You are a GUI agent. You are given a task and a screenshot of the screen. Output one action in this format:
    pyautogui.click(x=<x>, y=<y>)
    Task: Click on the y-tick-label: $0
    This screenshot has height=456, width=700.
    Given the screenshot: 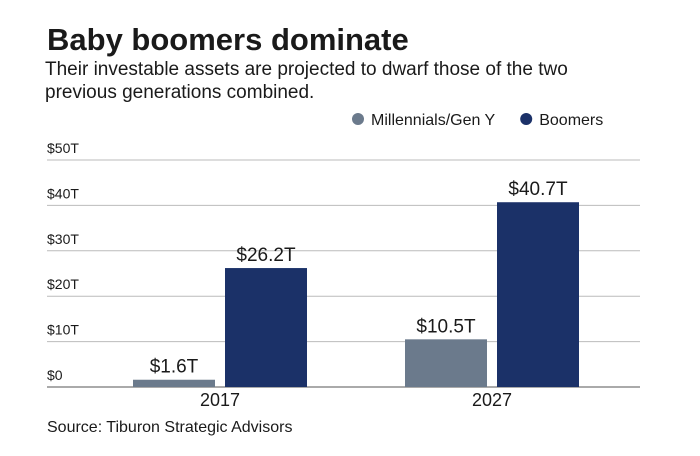 What is the action you would take?
    pyautogui.click(x=55, y=375)
    